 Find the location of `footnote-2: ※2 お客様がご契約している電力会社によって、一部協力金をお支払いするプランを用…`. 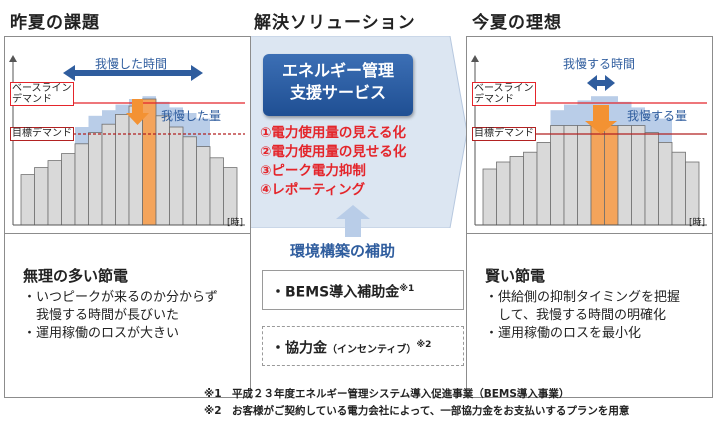

footnote-2: ※2 お客様がご契約している電力会社によって、一部協力金をお支払いするプランを用… is located at coordinates (417, 411).